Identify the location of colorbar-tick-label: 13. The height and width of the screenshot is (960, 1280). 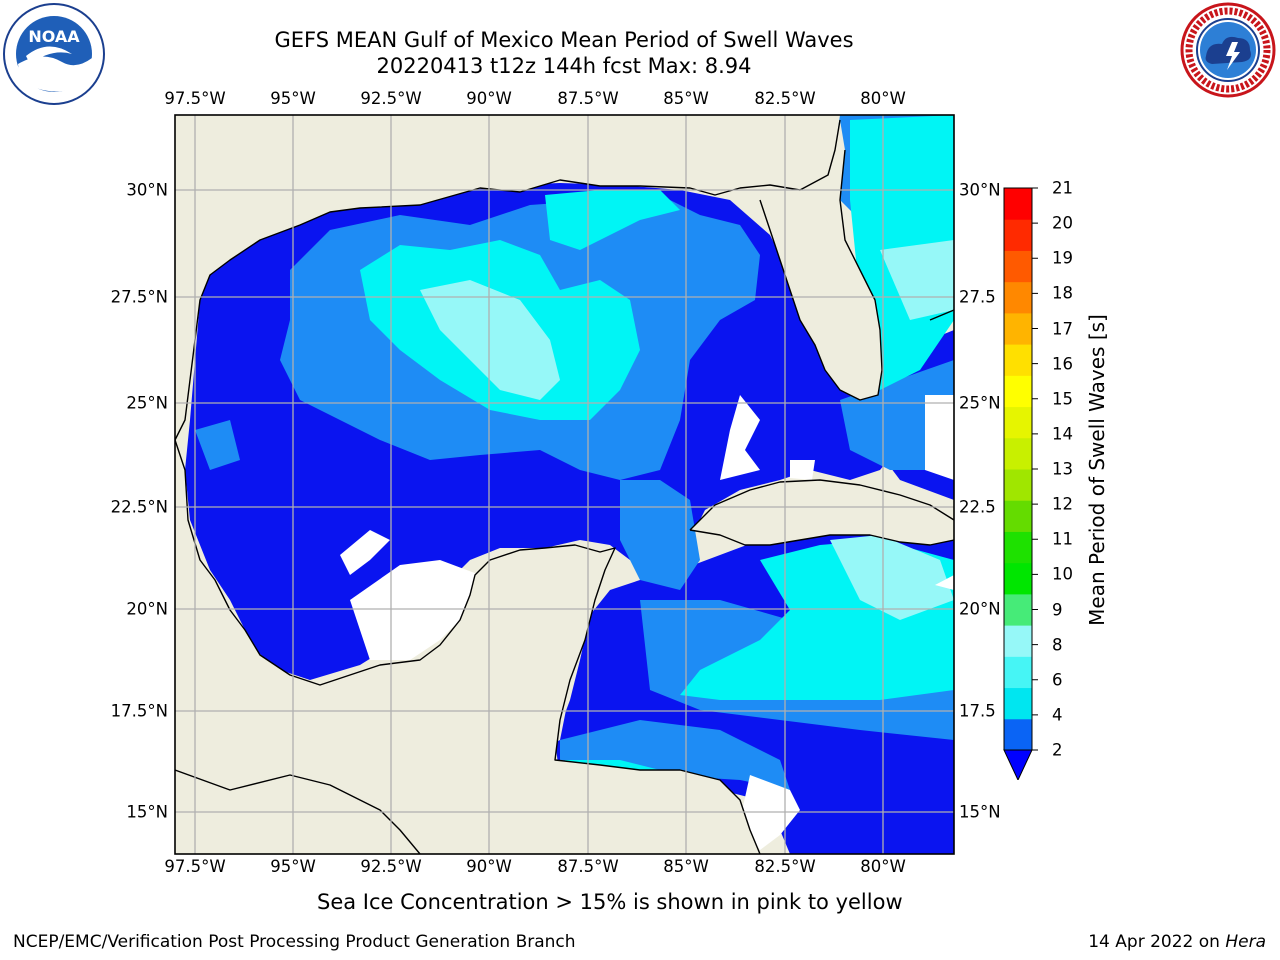
(1062, 469).